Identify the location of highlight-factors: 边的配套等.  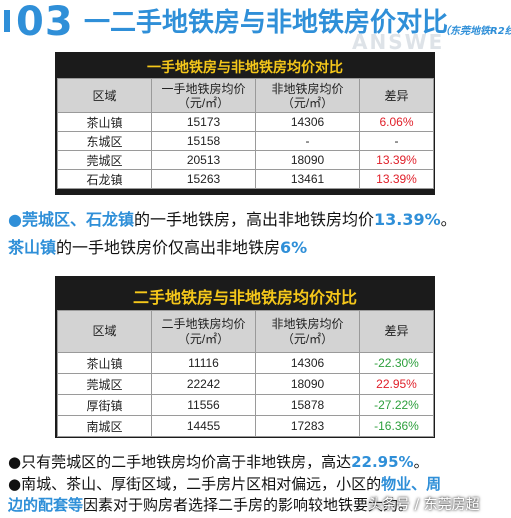
(46, 505).